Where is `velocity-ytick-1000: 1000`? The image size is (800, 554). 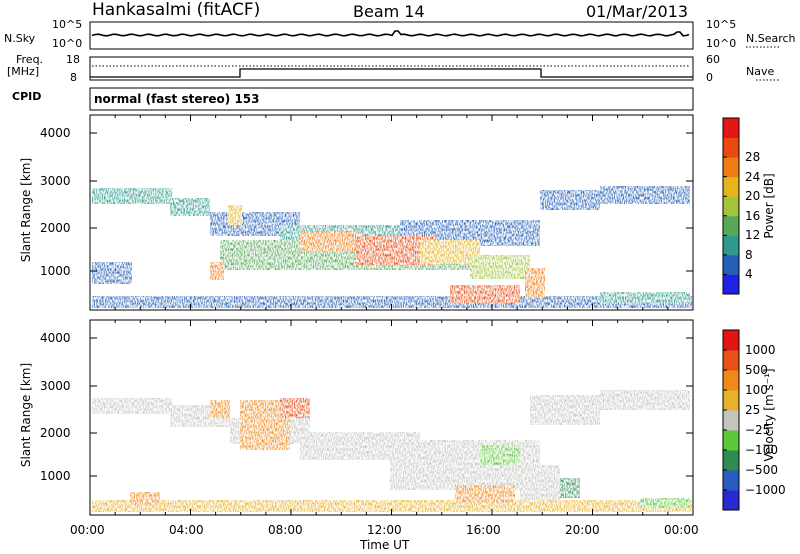
velocity-ytick-1000: 1000 is located at coordinates (55, 476).